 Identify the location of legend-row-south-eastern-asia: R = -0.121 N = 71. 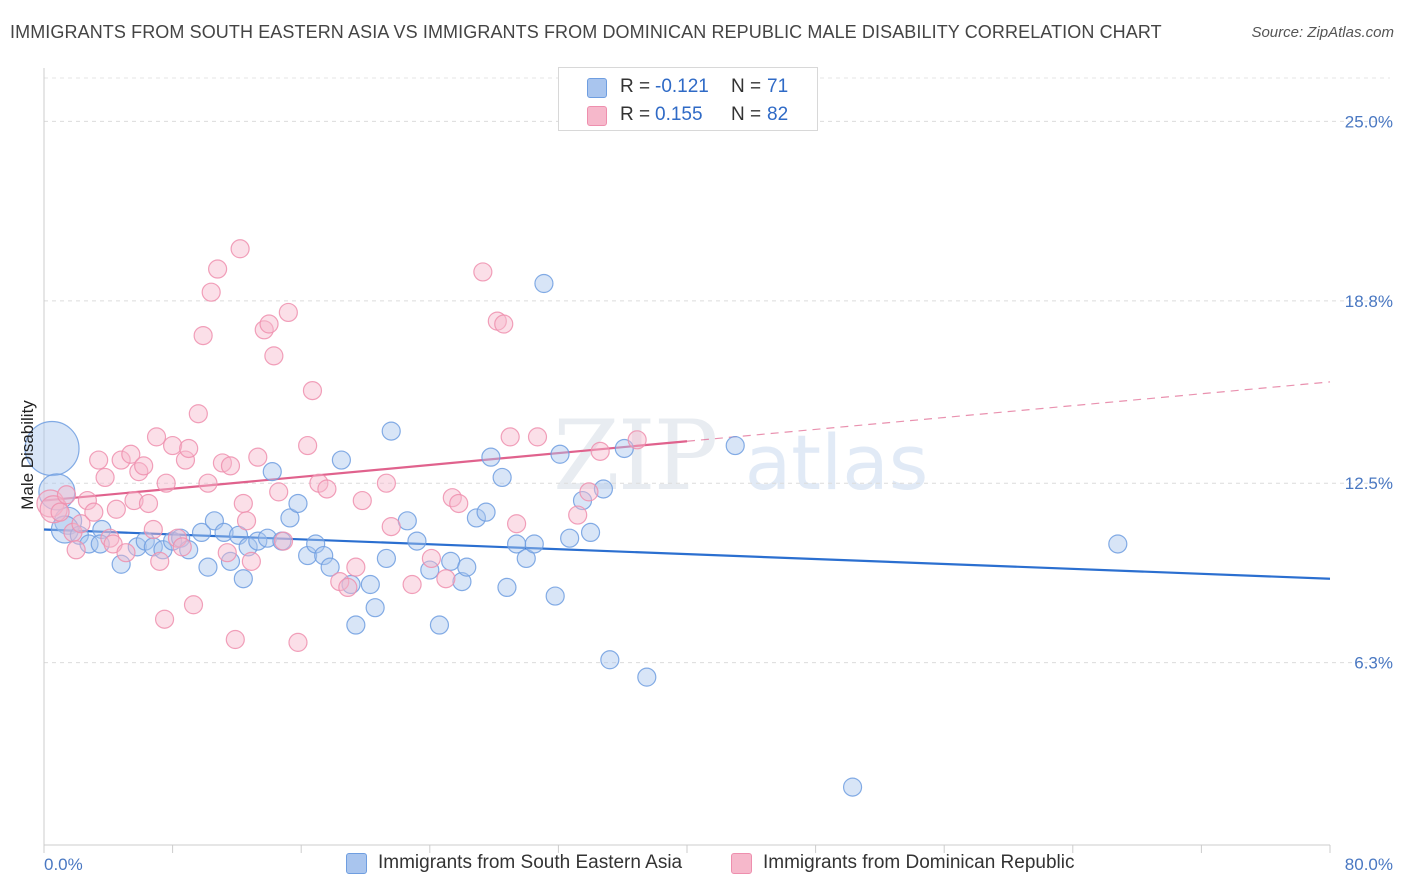
(688, 87).